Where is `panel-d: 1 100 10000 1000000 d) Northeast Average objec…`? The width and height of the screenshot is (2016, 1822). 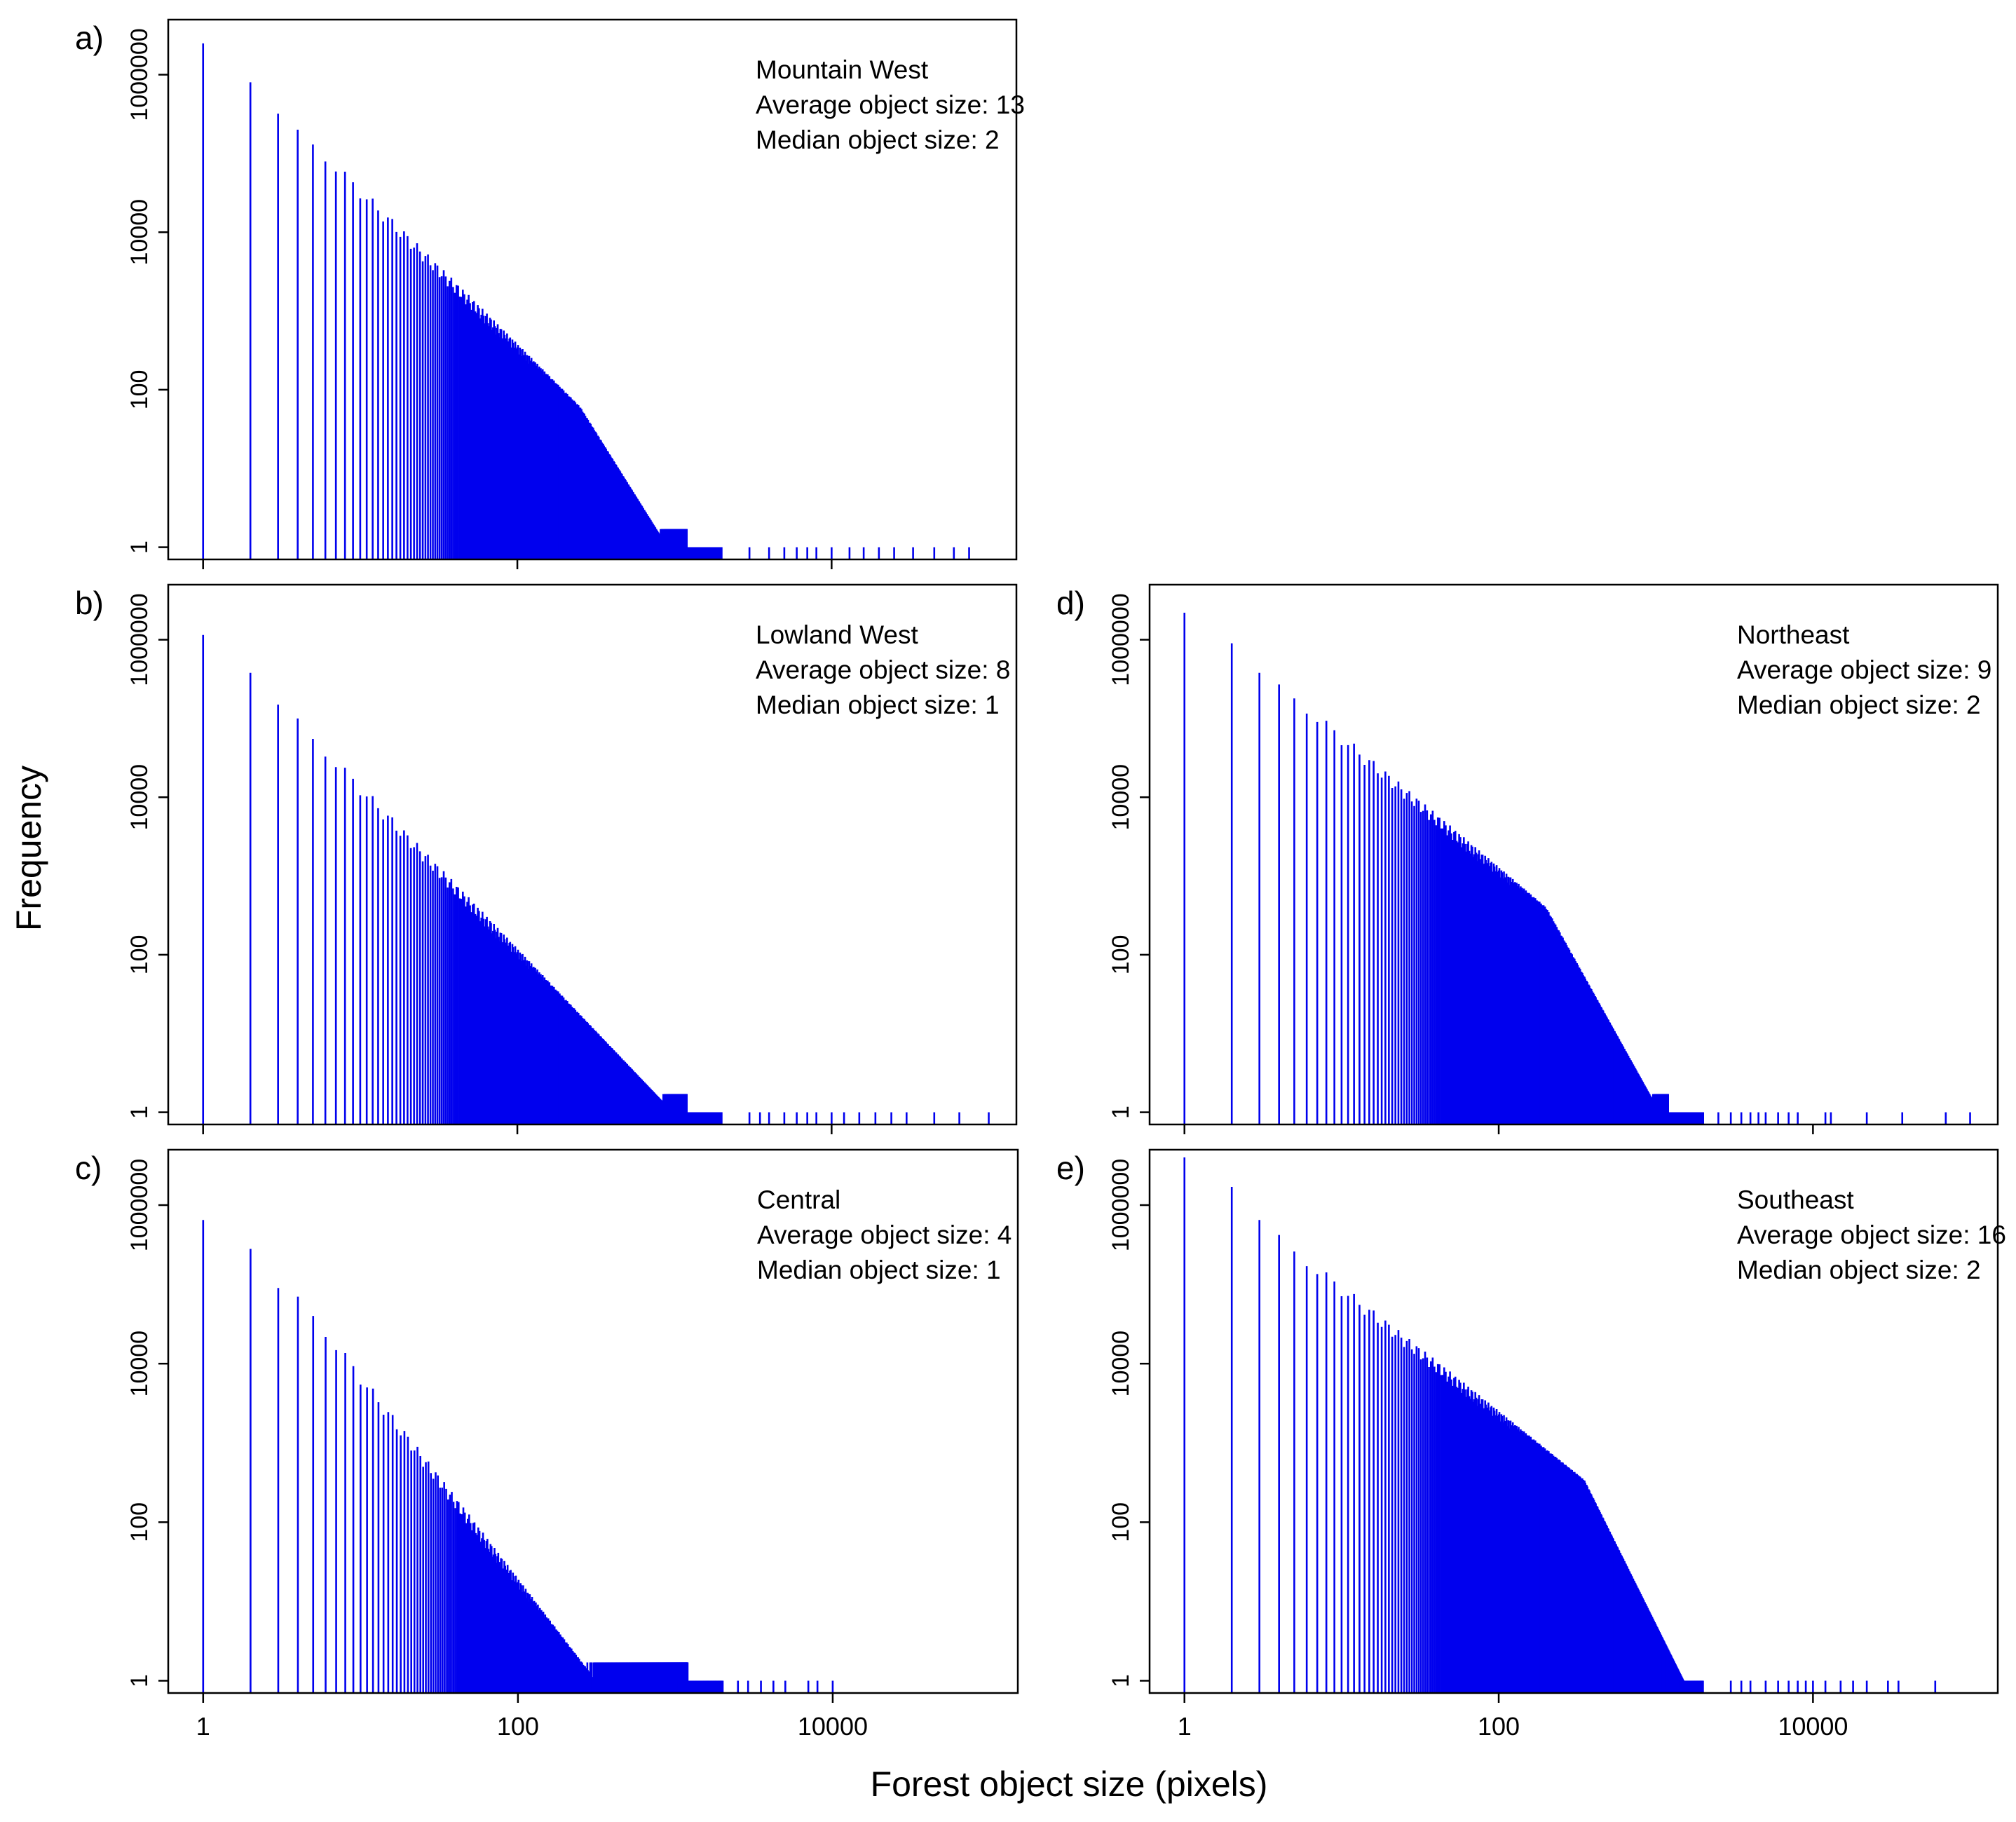 panel-d: 1 100 10000 1000000 d) Northeast Average objec… is located at coordinates (1528, 858).